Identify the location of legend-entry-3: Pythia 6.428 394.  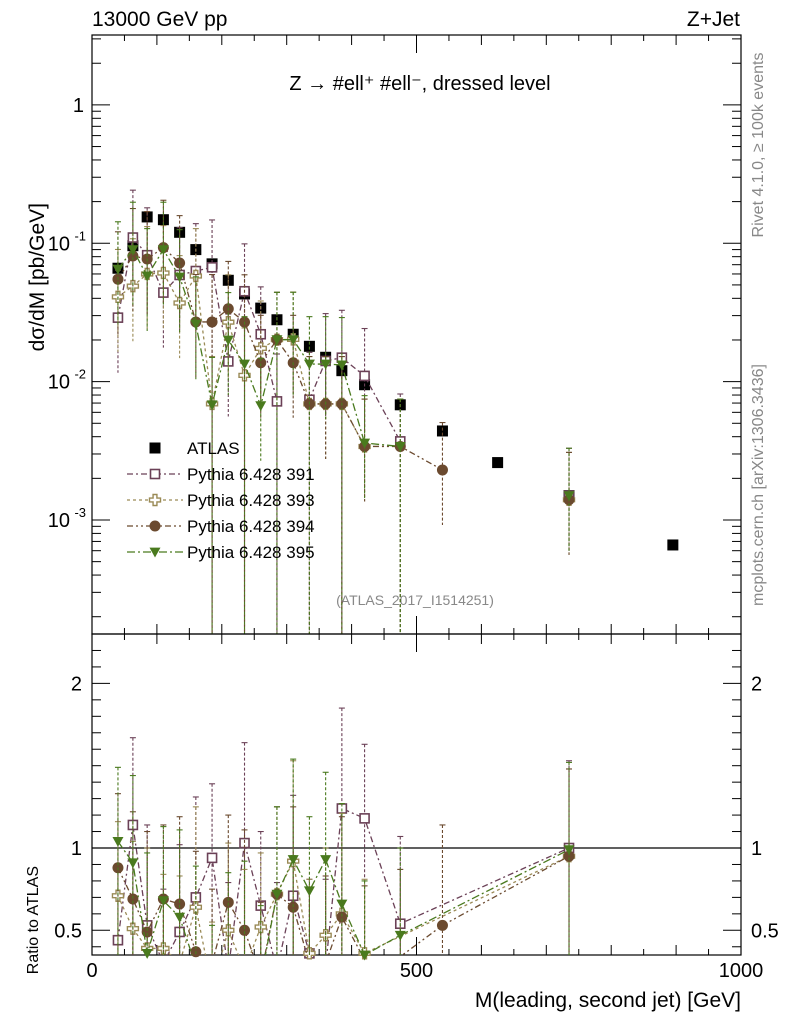
(221, 526).